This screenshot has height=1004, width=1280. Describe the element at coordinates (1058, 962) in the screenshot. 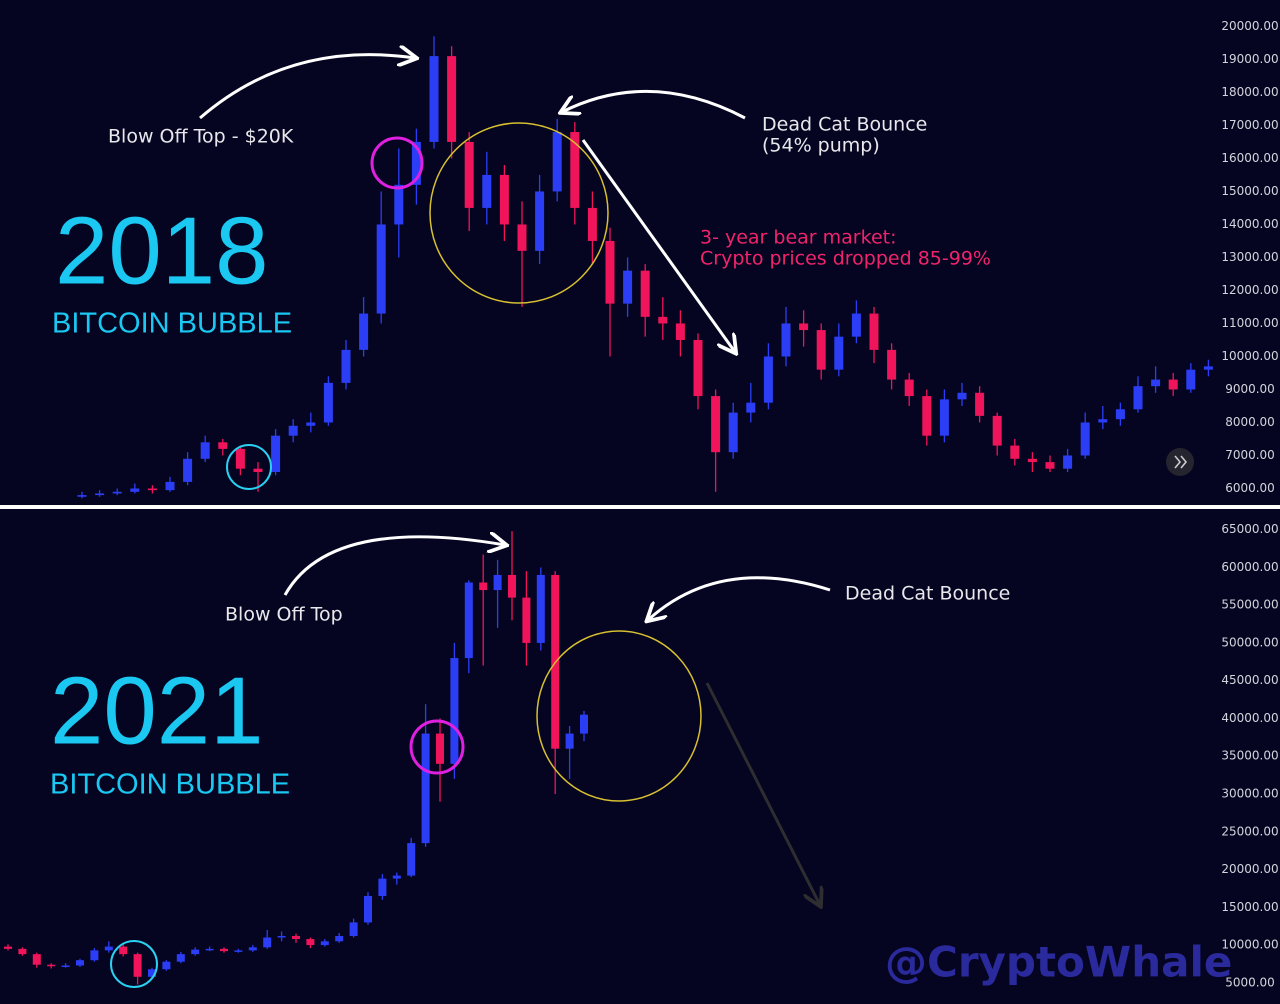

I see `watermark: @CryptoWhale` at that location.